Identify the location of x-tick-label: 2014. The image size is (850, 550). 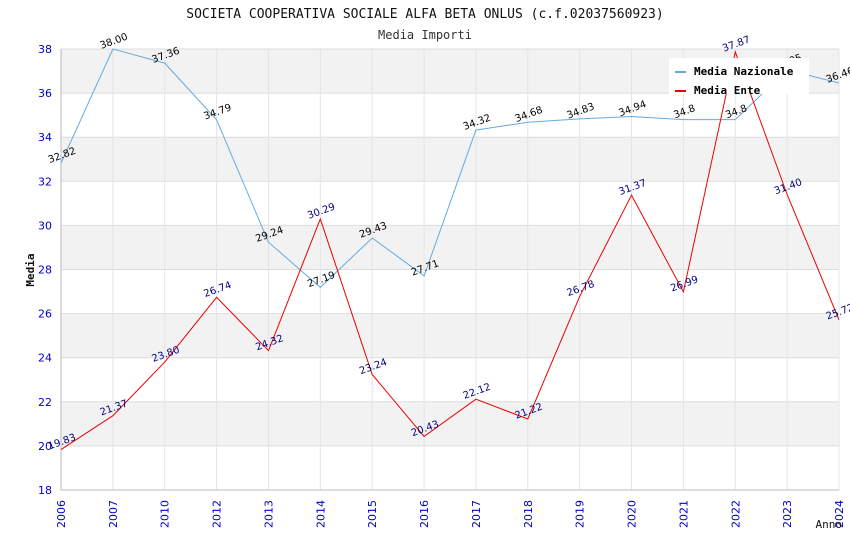
(320, 514).